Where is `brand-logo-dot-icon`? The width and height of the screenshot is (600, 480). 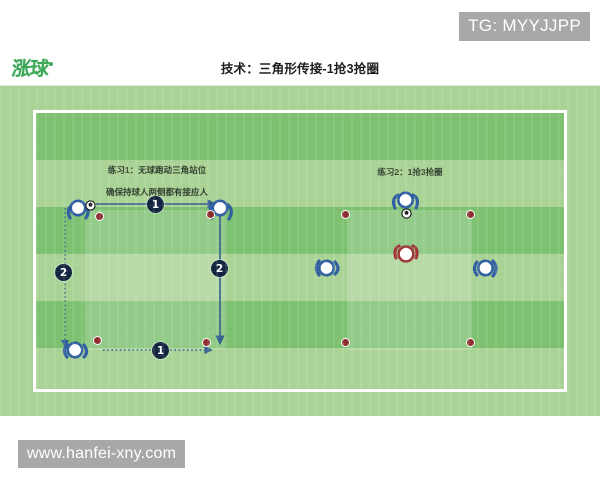
brand-logo-dot-icon is located at coordinates (51, 64).